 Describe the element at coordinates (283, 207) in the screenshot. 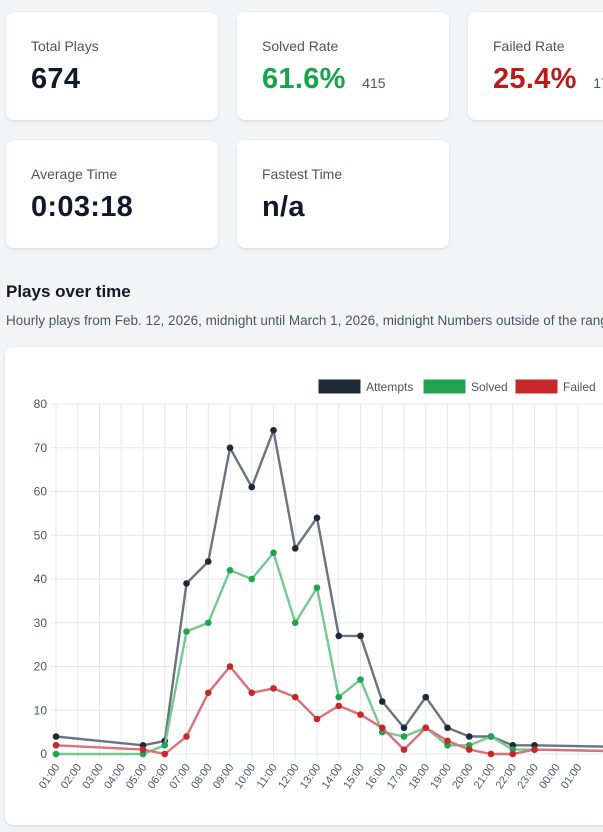

I see `stat-value: n/a` at that location.